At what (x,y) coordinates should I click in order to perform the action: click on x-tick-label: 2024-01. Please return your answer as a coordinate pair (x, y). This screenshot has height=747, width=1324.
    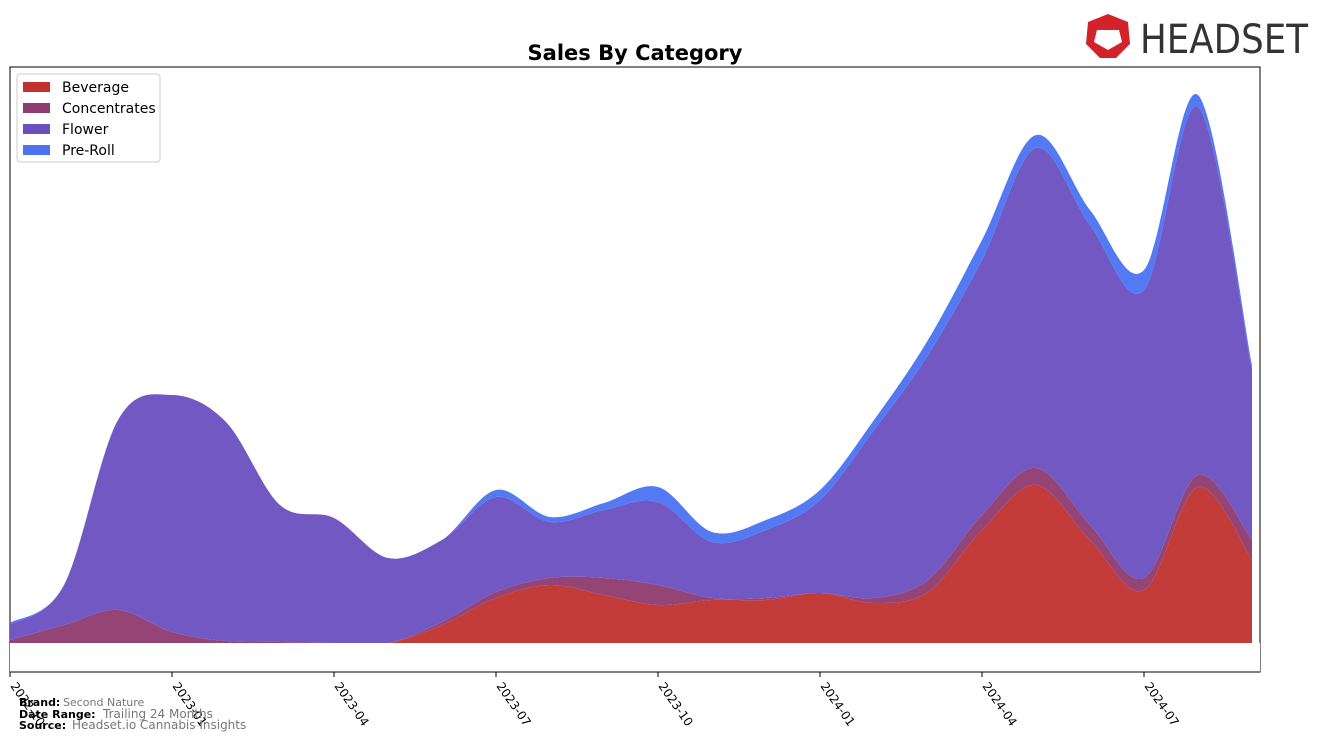
    Looking at the image, I should click on (838, 704).